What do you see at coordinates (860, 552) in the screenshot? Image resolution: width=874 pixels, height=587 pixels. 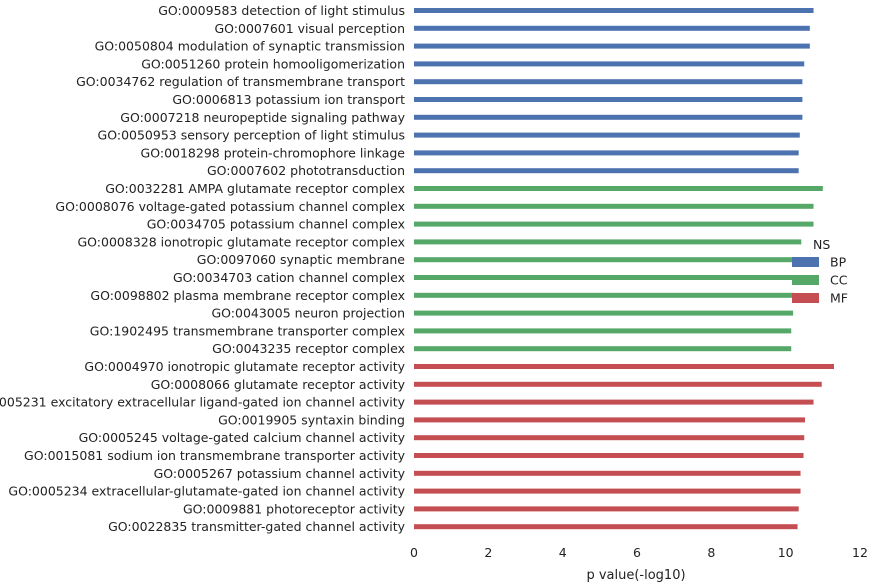 I see `x-tick-label-12: 12` at bounding box center [860, 552].